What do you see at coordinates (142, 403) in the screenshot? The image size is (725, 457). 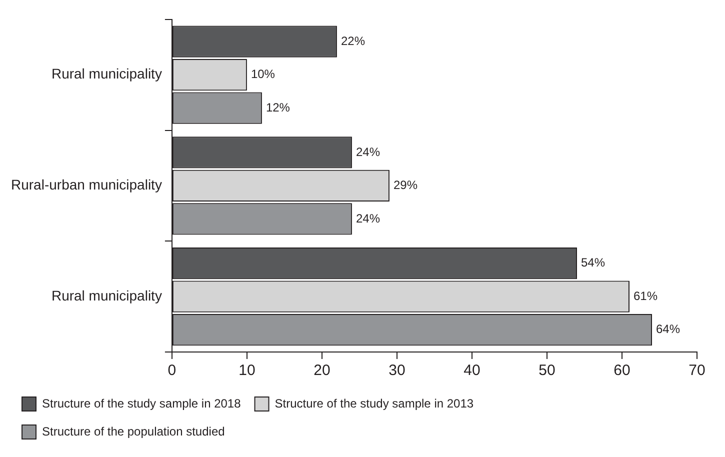 I see `legend-label: Structure of the study sample in 2018` at bounding box center [142, 403].